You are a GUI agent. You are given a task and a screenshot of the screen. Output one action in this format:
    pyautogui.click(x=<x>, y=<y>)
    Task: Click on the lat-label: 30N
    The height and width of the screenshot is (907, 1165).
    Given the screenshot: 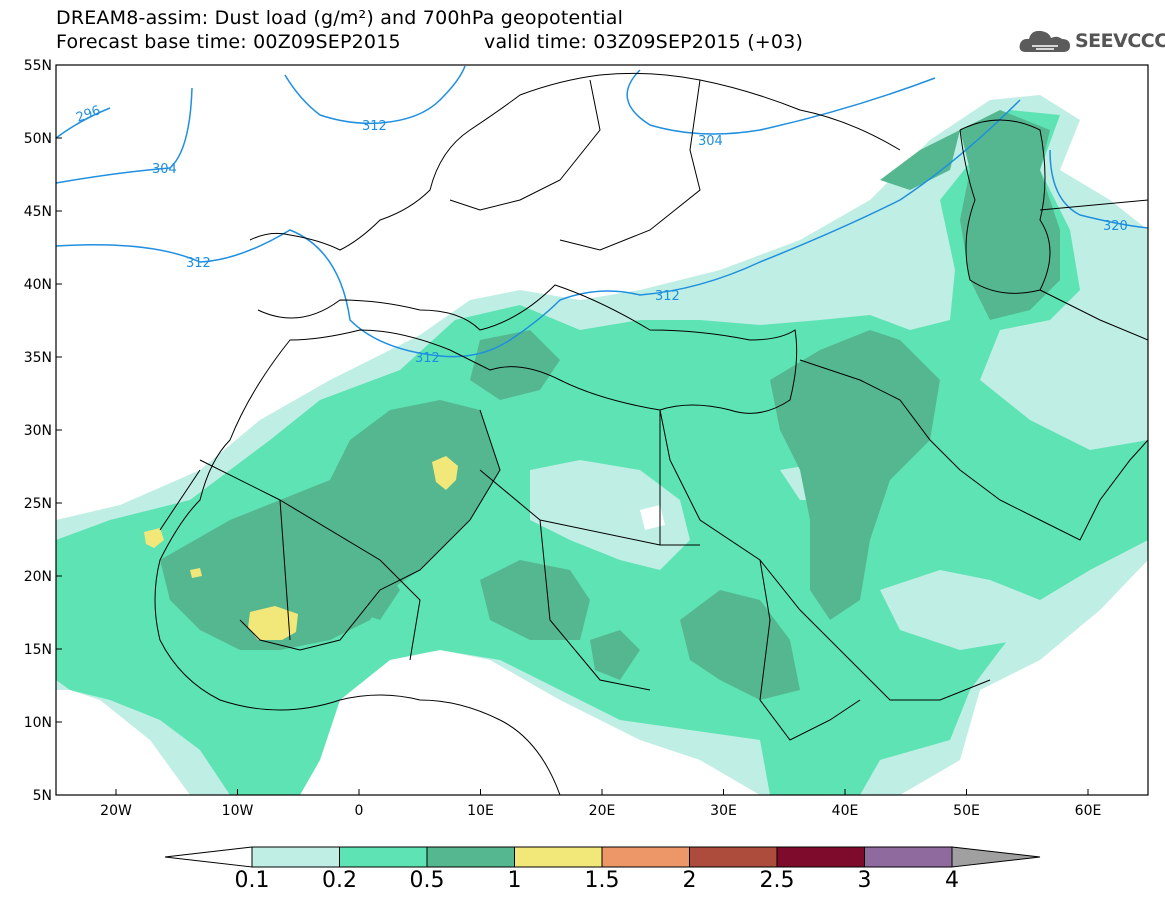 What is the action you would take?
    pyautogui.click(x=38, y=431)
    